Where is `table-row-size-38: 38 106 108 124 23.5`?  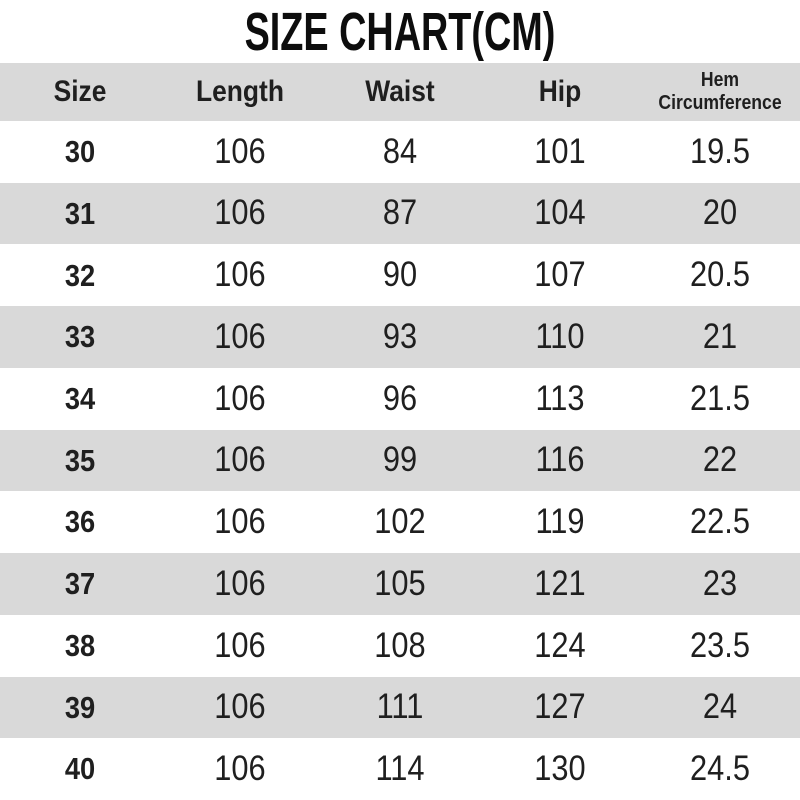 table-row-size-38: 38 106 108 124 23.5 is located at coordinates (400, 646).